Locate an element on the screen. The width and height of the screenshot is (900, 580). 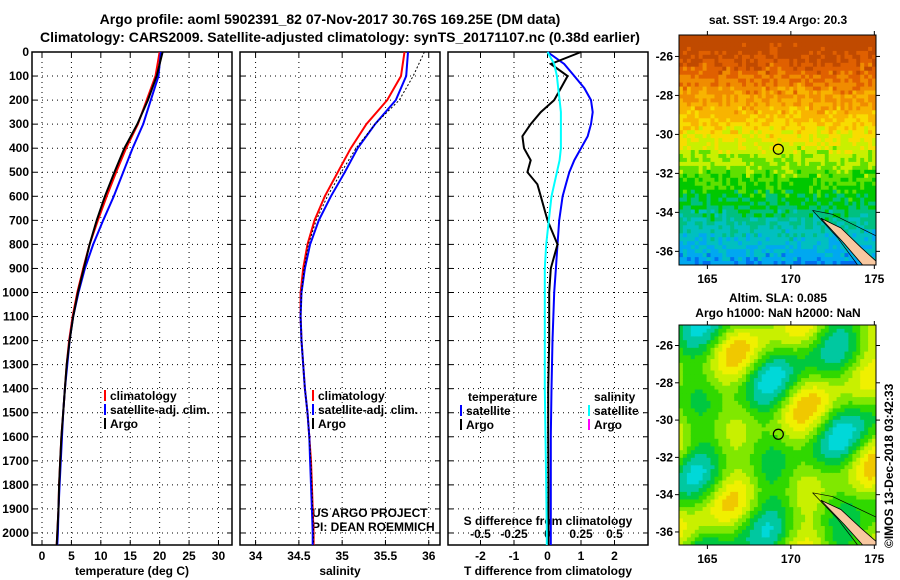
legend-title-temperature: temperature is located at coordinates (503, 397).